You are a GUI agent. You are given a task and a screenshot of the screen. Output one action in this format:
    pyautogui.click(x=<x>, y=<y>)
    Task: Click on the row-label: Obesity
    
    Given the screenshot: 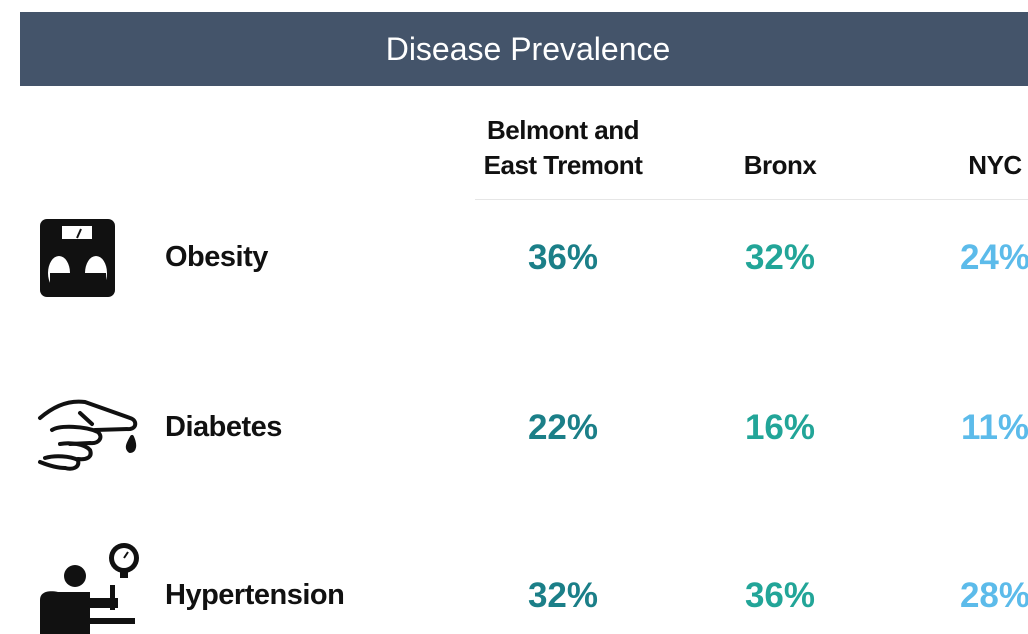 What is the action you would take?
    pyautogui.click(x=216, y=257)
    